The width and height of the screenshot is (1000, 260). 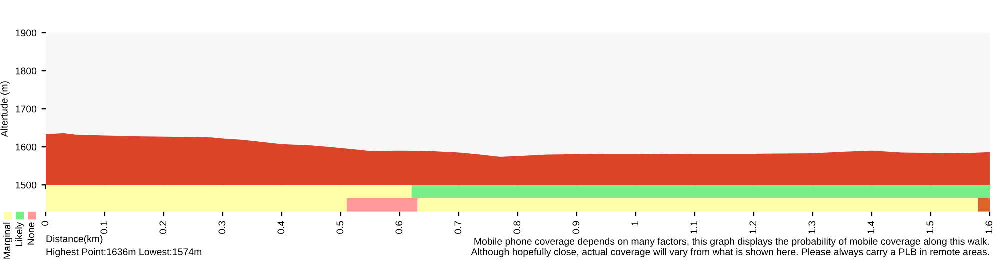 I want to click on x-tick-label: 1.5, so click(x=930, y=227).